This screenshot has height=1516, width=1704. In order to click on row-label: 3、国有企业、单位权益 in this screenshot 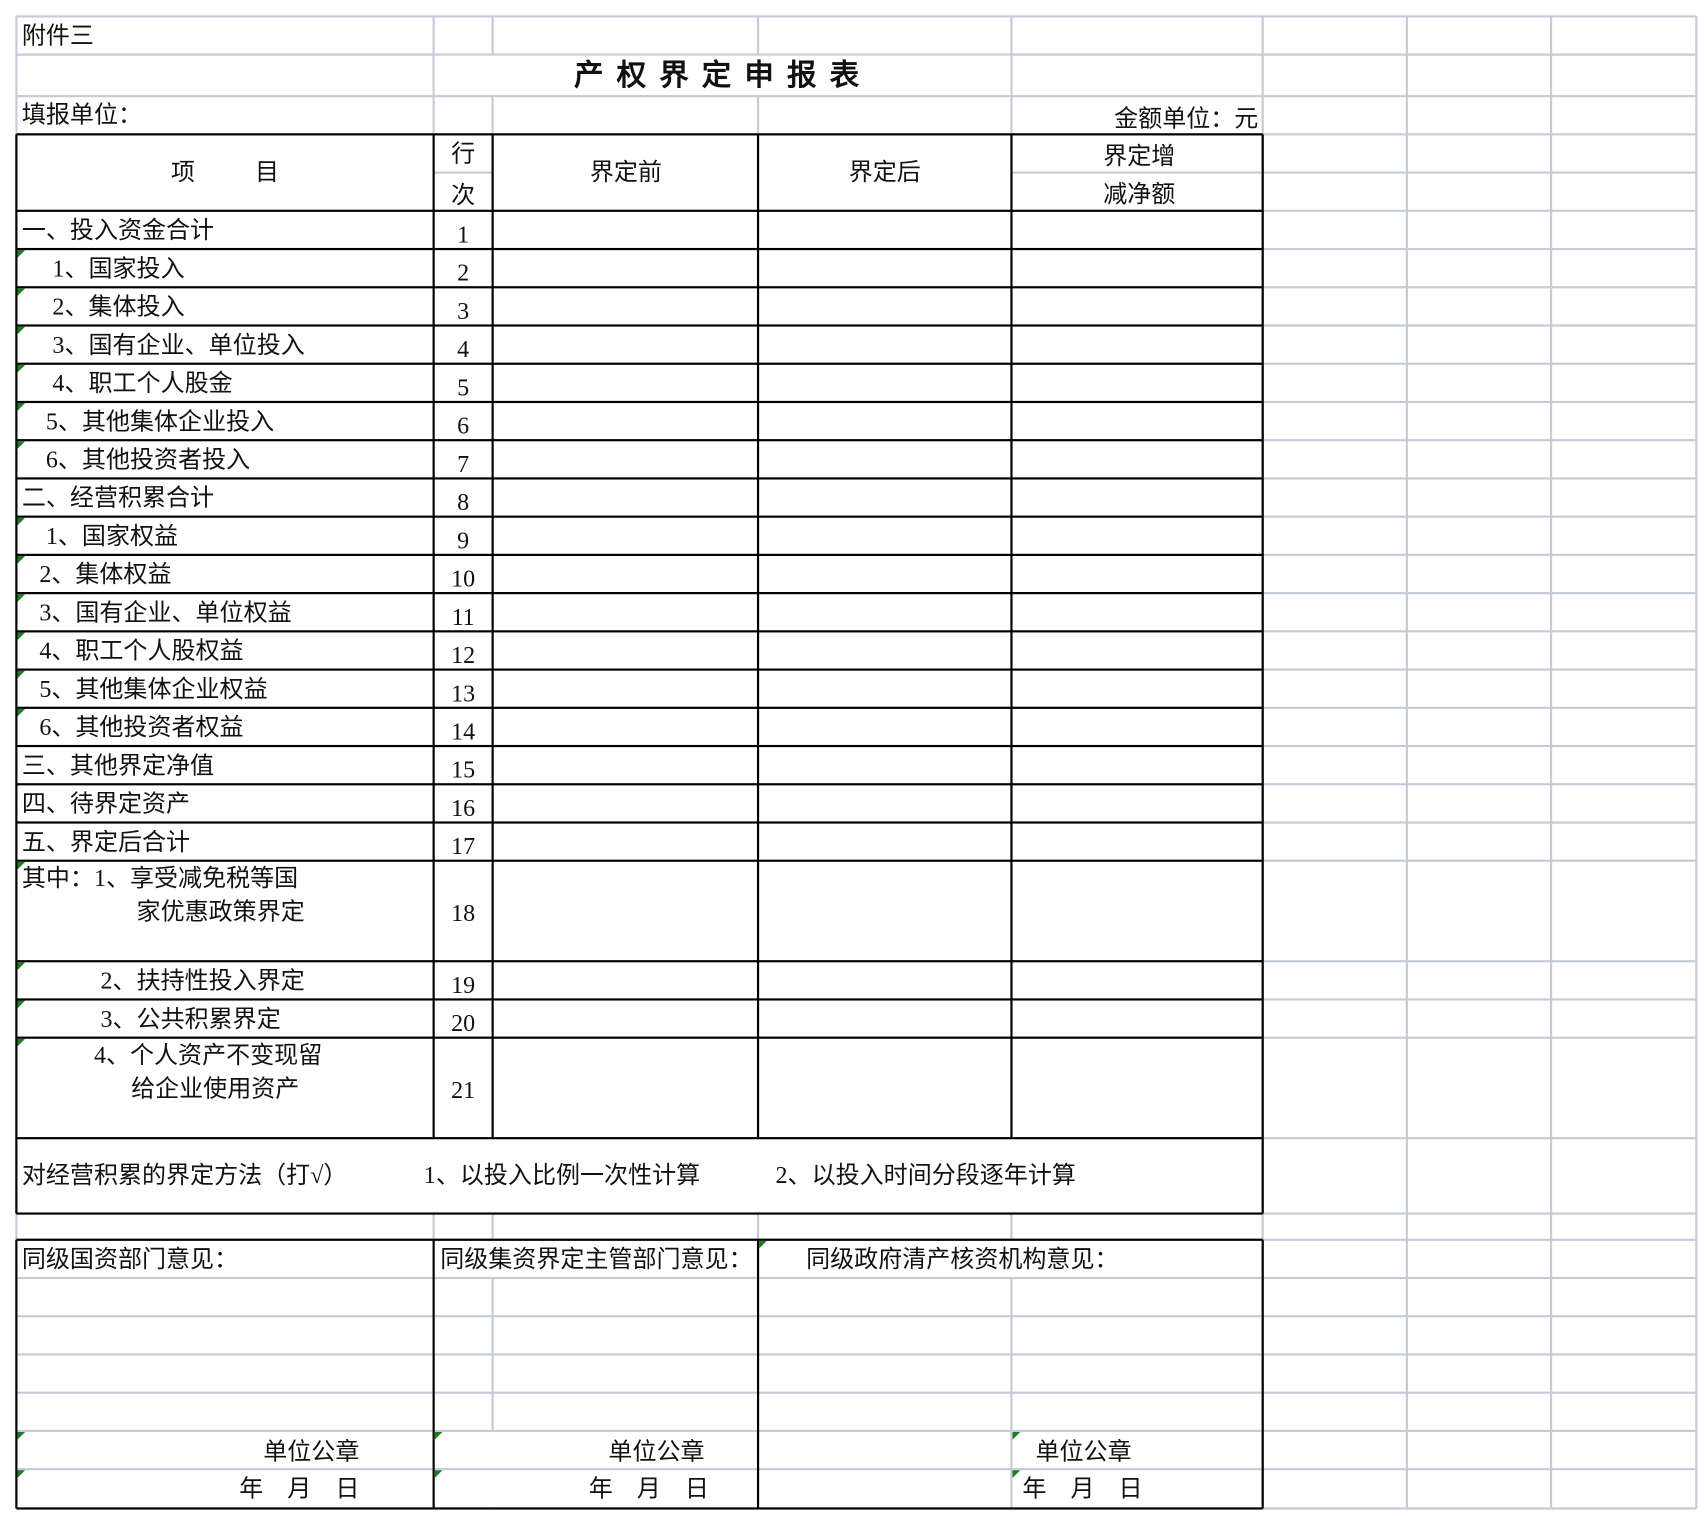, I will do `click(165, 612)`.